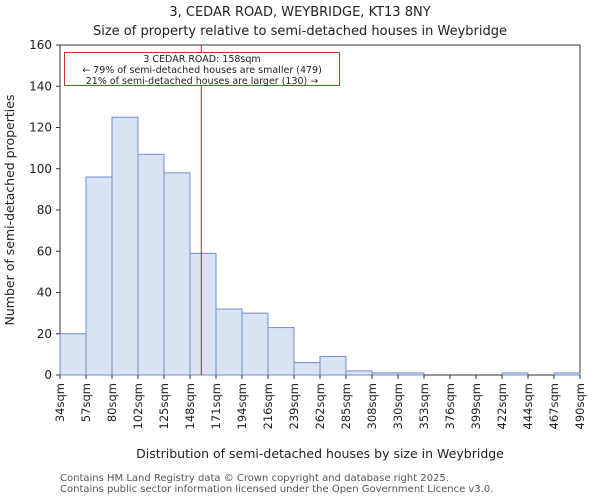  What do you see at coordinates (40, 86) in the screenshot?
I see `y-tick-label: 140` at bounding box center [40, 86].